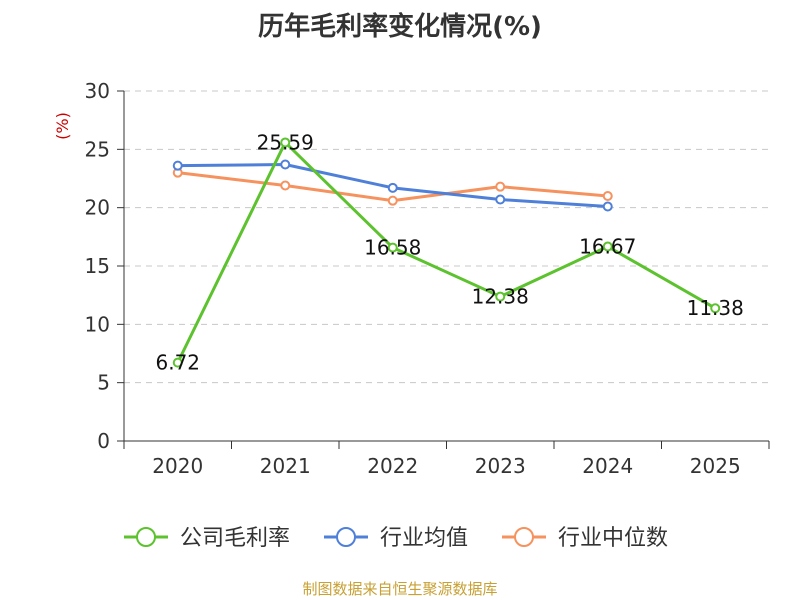  Describe the element at coordinates (607, 466) in the screenshot. I see `x-tick-label: 2024` at that location.